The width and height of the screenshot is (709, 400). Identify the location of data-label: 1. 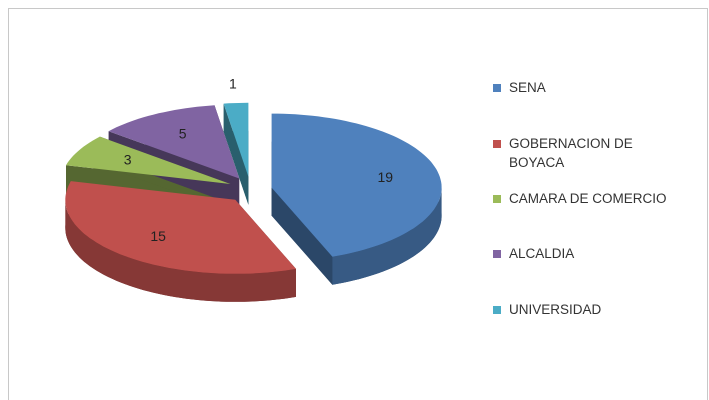
(233, 83).